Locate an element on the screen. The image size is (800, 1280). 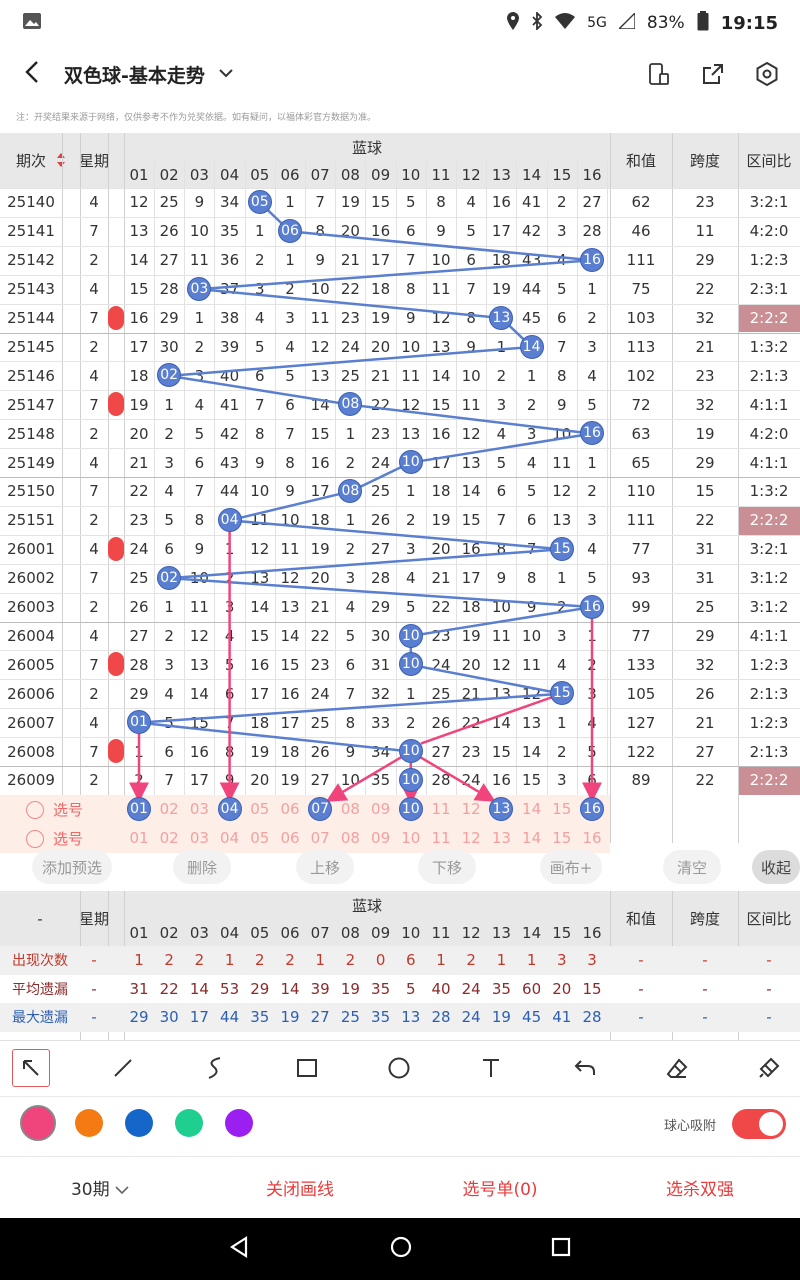
span-cell: 29 is located at coordinates (705, 462).